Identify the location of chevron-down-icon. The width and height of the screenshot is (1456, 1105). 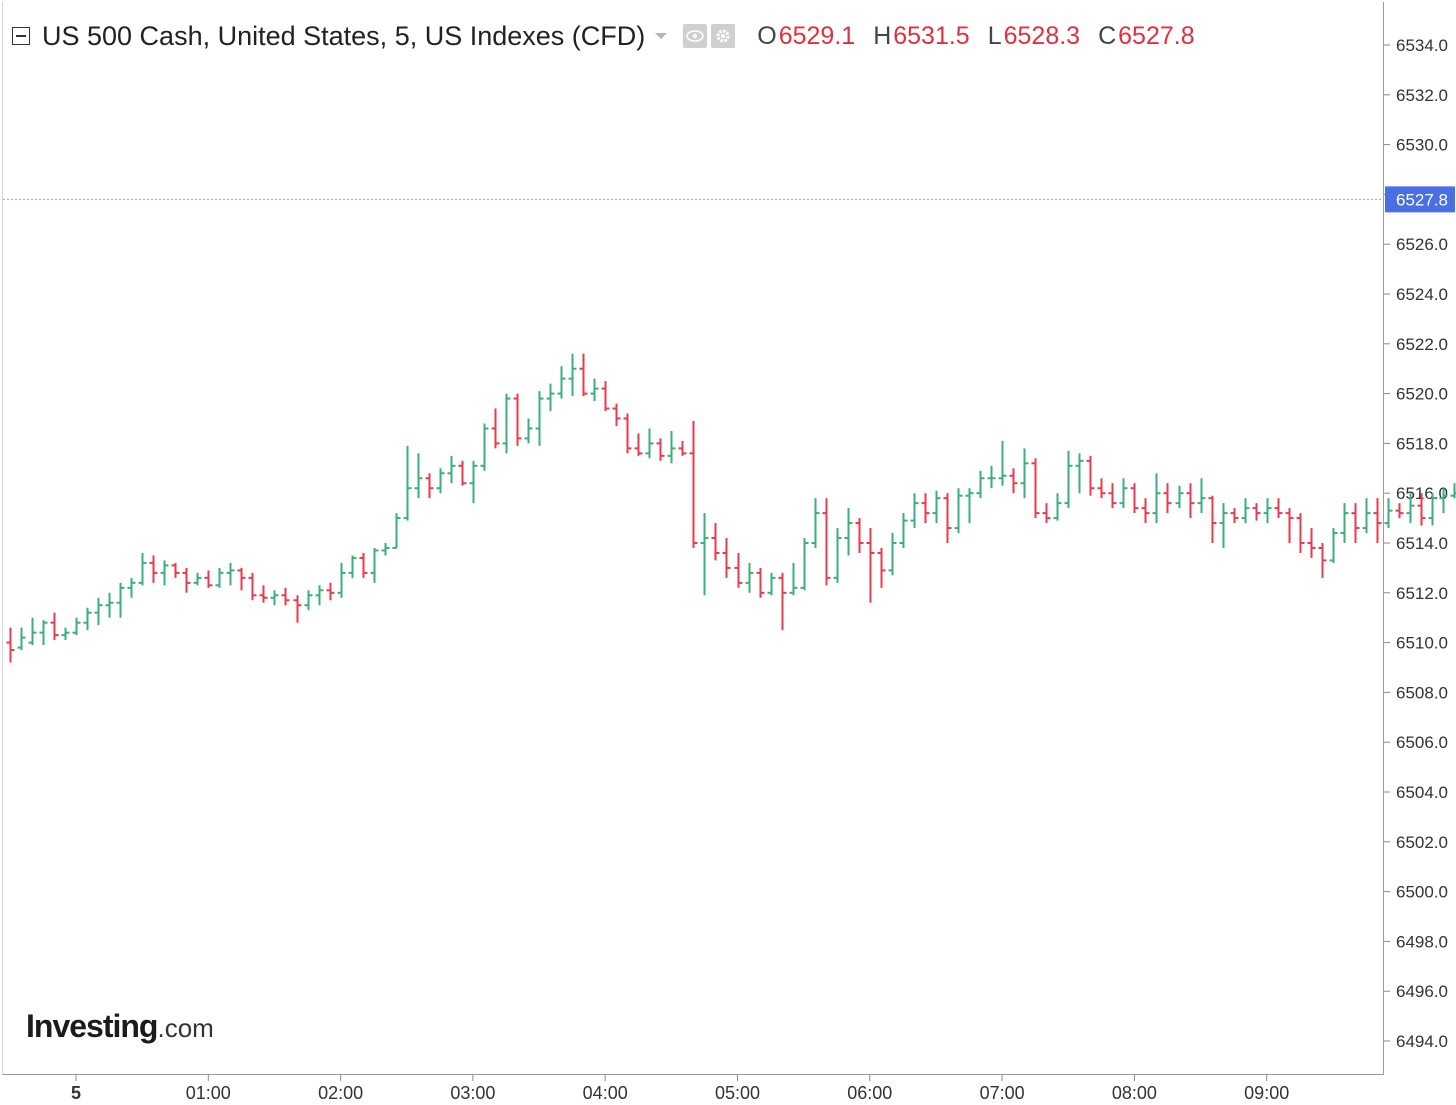
(661, 36).